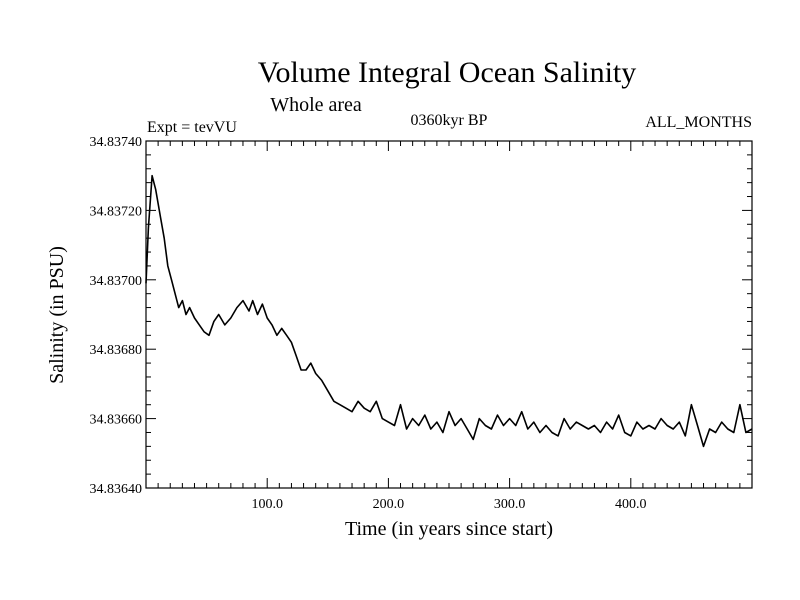  What do you see at coordinates (116, 211) in the screenshot?
I see `y-tick-label: 34.83720` at bounding box center [116, 211].